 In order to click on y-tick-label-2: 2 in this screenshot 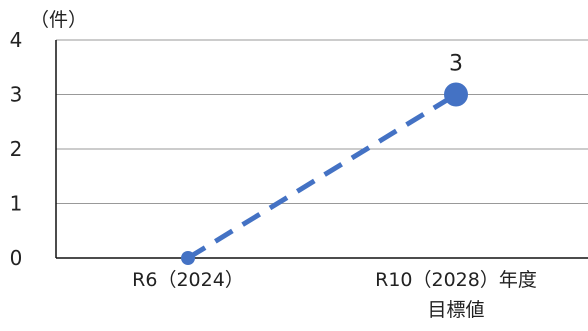, I will do `click(16, 149)`.